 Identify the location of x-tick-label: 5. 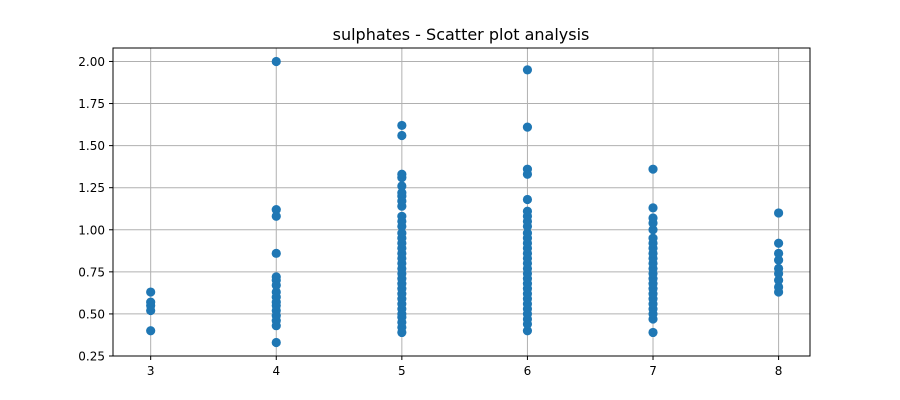
(402, 371).